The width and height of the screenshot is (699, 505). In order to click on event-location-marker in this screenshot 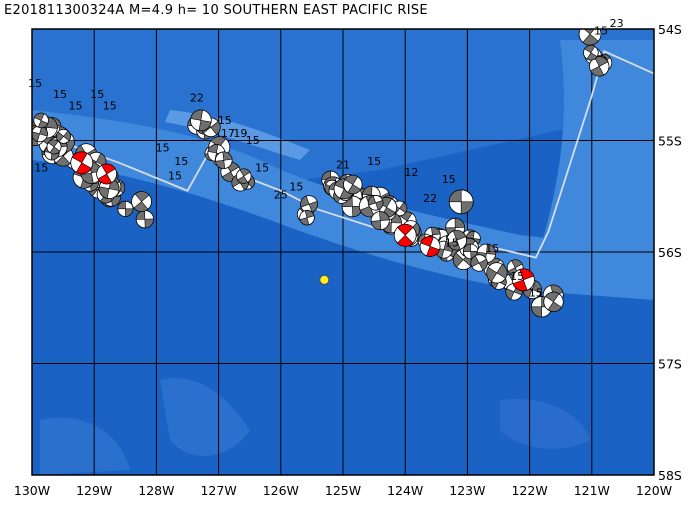, I will do `click(324, 279)`.